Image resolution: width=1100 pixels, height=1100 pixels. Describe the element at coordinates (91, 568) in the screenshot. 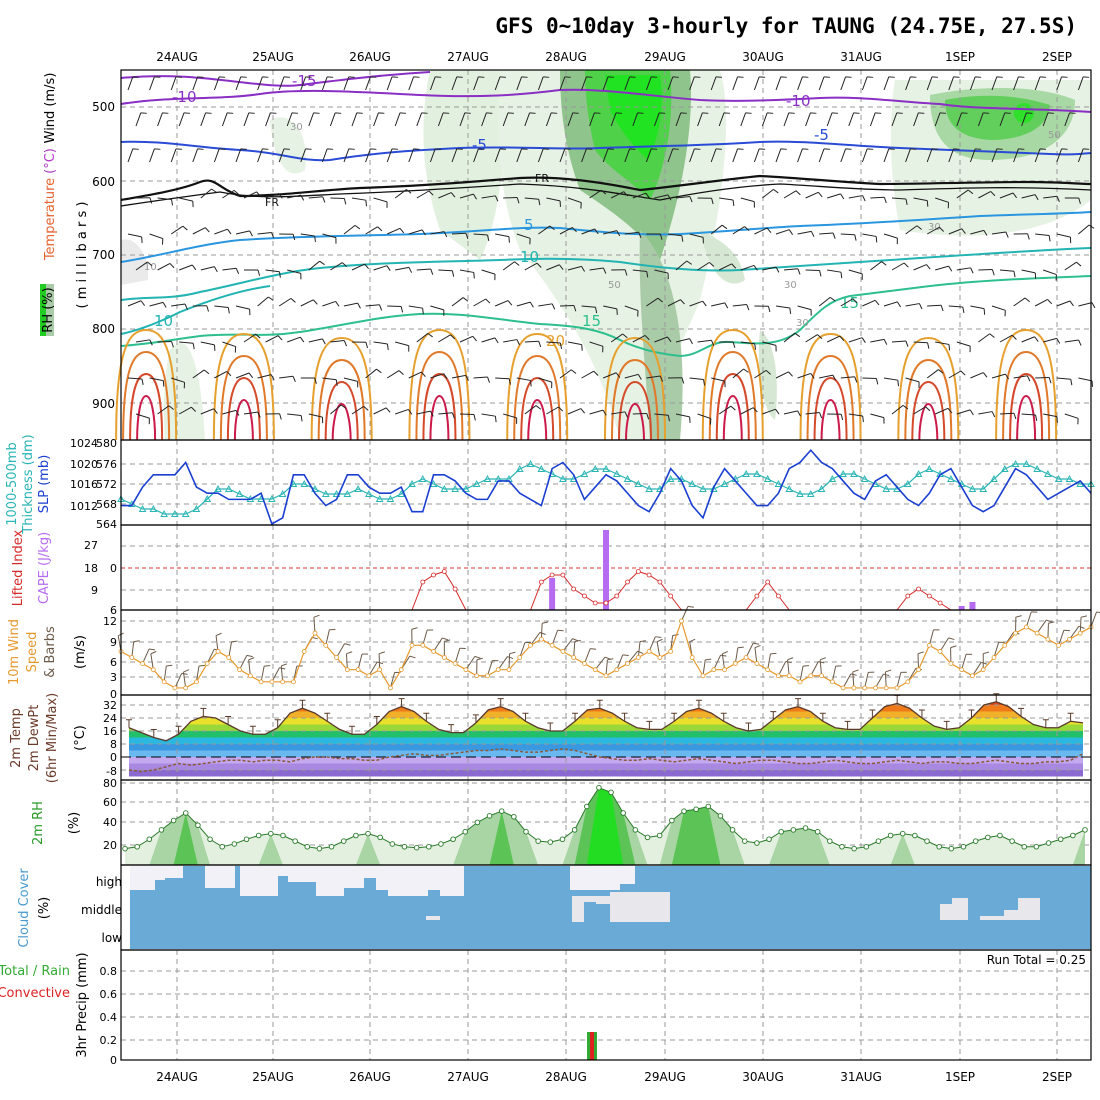

I see `cape-tick: 18` at that location.